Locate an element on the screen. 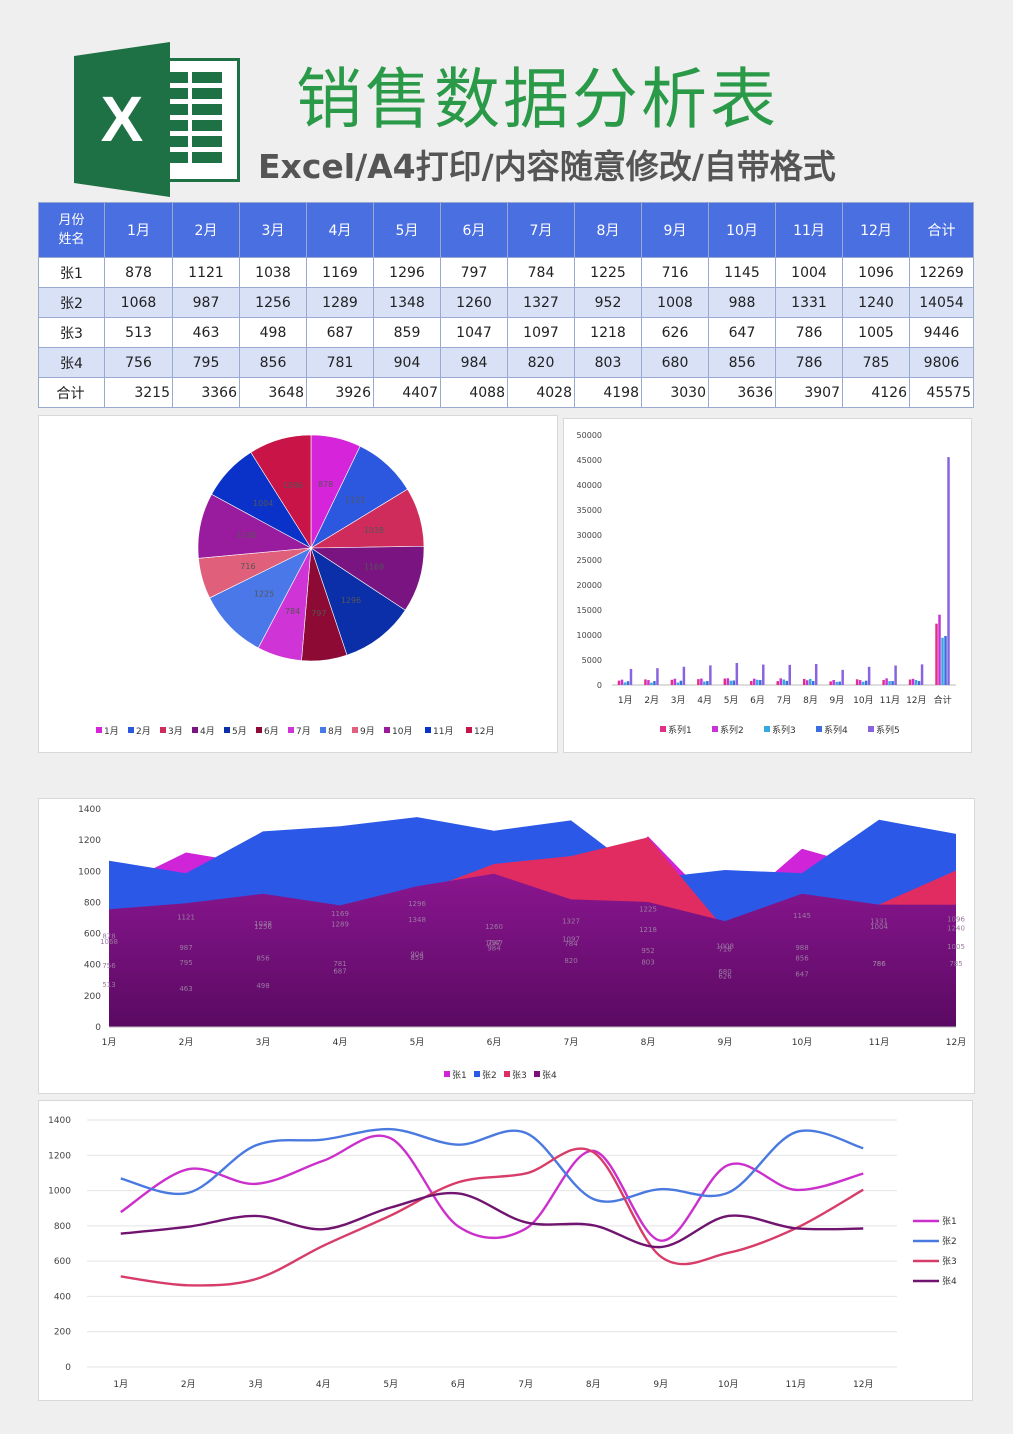 The image size is (1013, 1434). y-tick-label: 35000 is located at coordinates (589, 510).